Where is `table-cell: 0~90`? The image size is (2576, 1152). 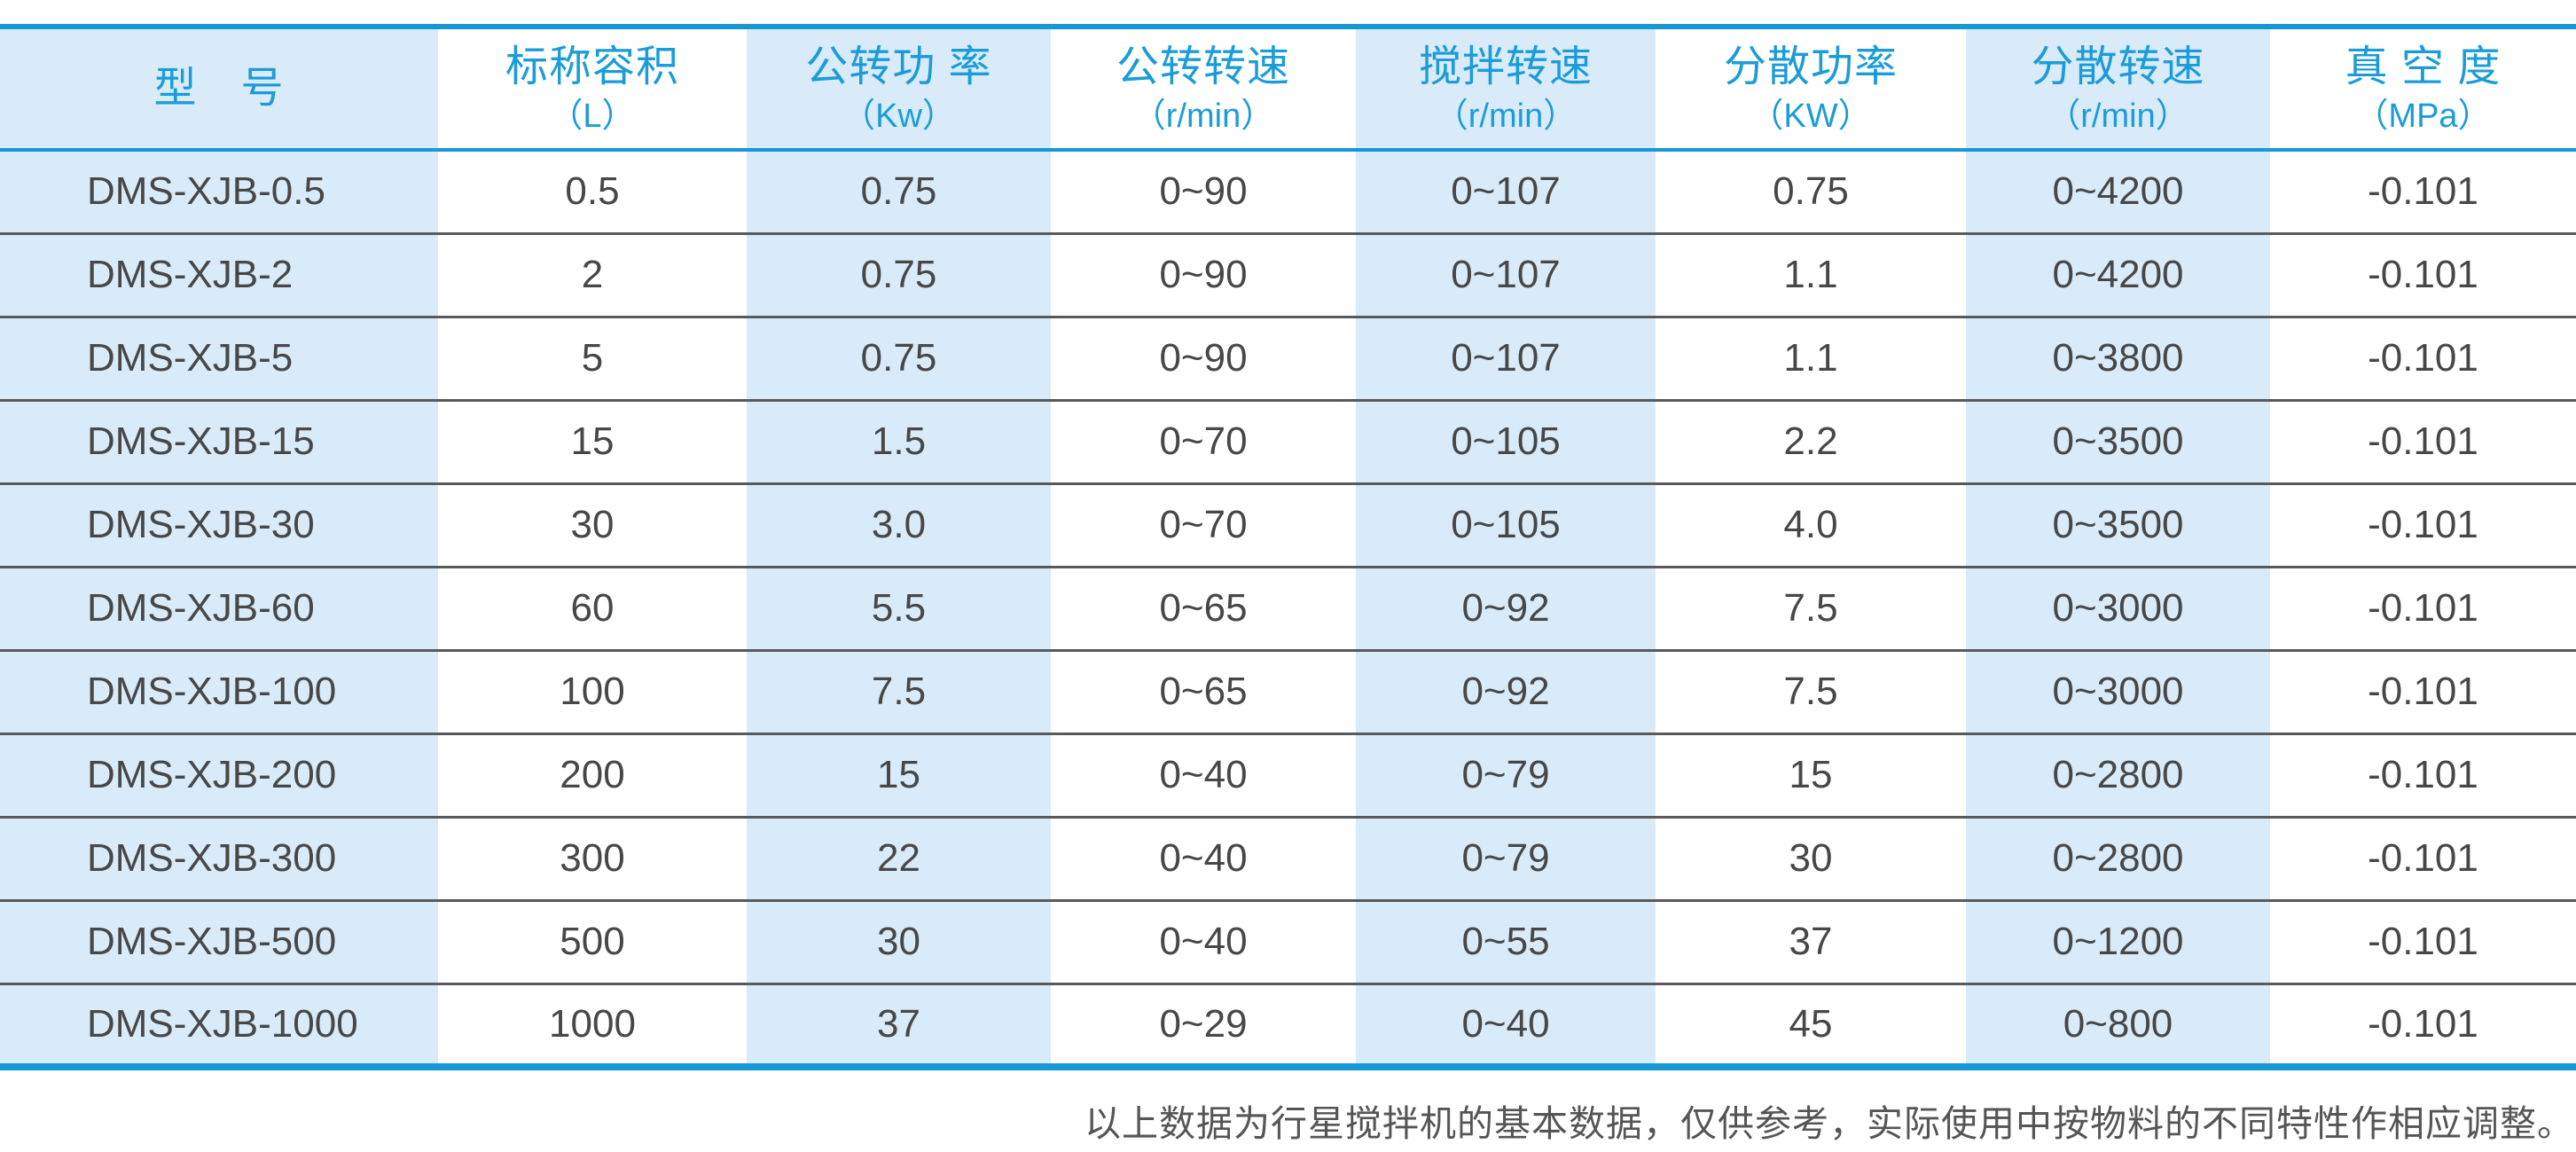
table-cell: 0~90 is located at coordinates (1203, 192).